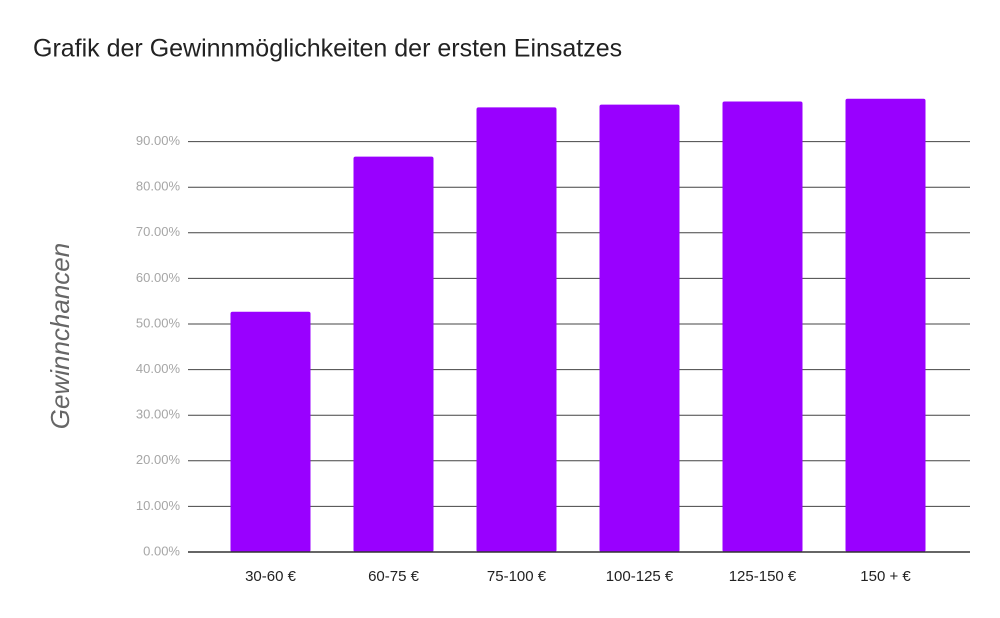  I want to click on y-tick-label: 40.00%, so click(158, 368).